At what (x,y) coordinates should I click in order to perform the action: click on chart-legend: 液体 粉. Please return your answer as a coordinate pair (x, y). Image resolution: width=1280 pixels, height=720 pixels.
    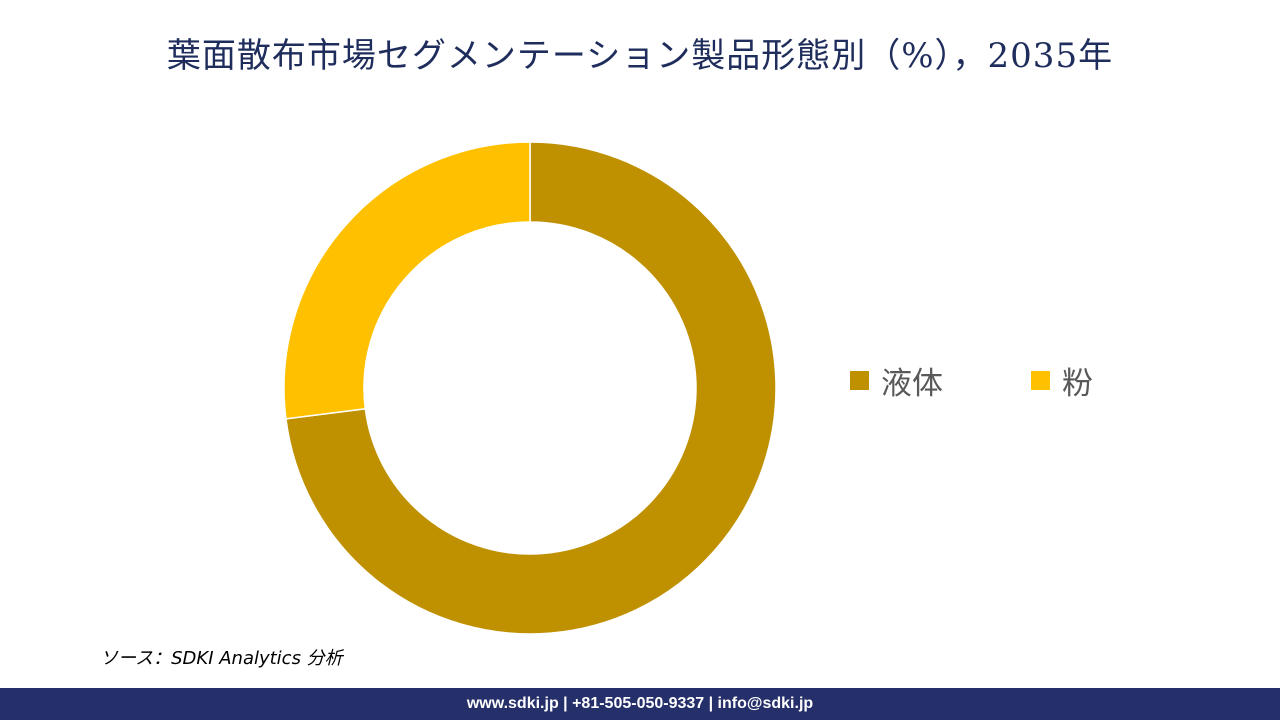
    Looking at the image, I should click on (1015, 380).